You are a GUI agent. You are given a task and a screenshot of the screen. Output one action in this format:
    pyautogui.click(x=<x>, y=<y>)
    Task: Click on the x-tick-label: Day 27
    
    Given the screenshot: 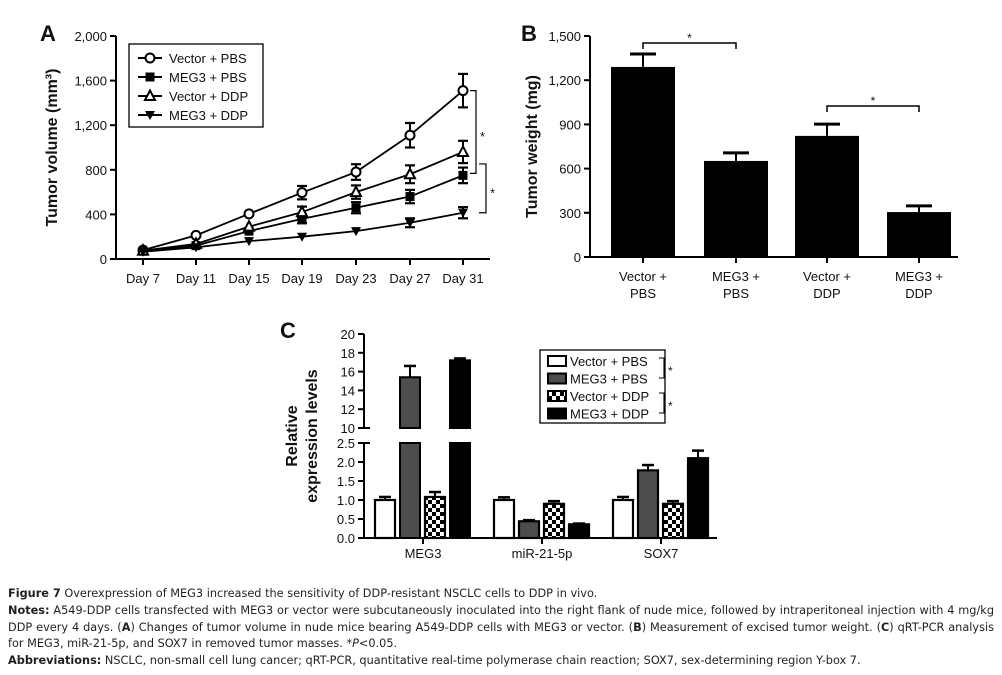 What is the action you would take?
    pyautogui.click(x=409, y=278)
    